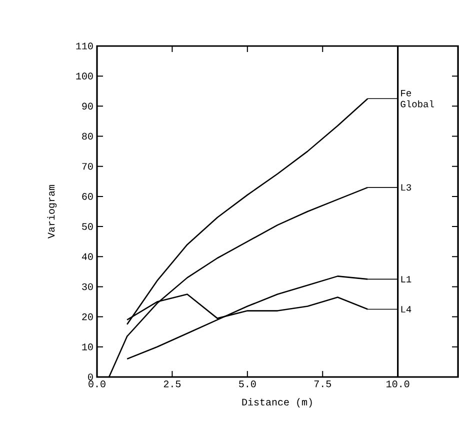  What do you see at coordinates (84, 46) in the screenshot?
I see `y-tick-label: 110` at bounding box center [84, 46].